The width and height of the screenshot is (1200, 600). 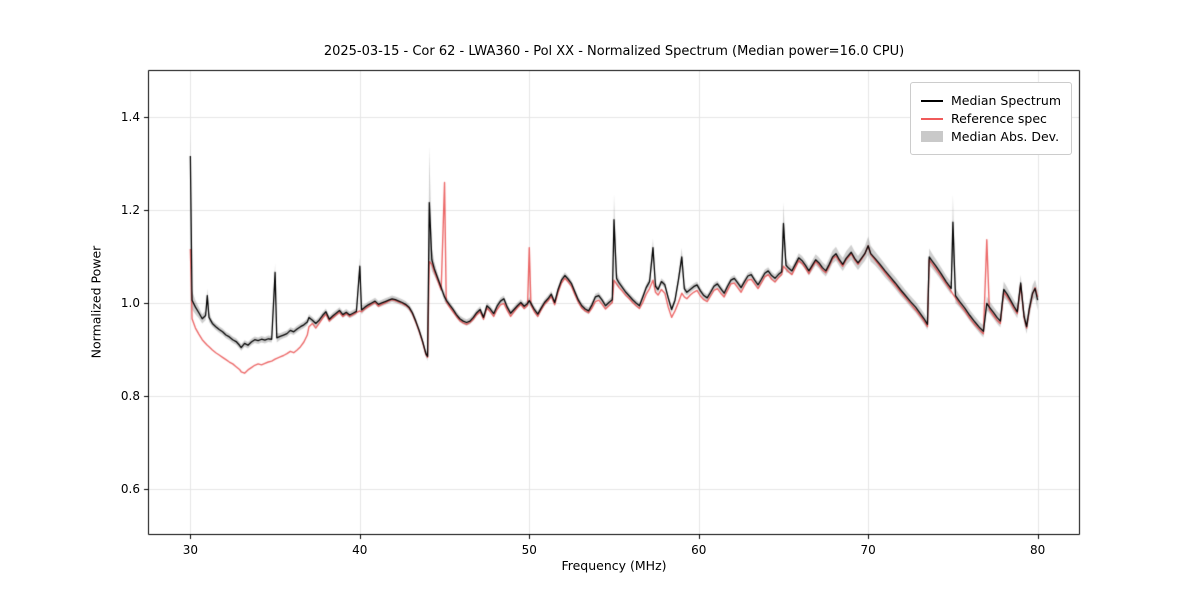 I want to click on y-tick-label: 0.6, so click(x=130, y=488).